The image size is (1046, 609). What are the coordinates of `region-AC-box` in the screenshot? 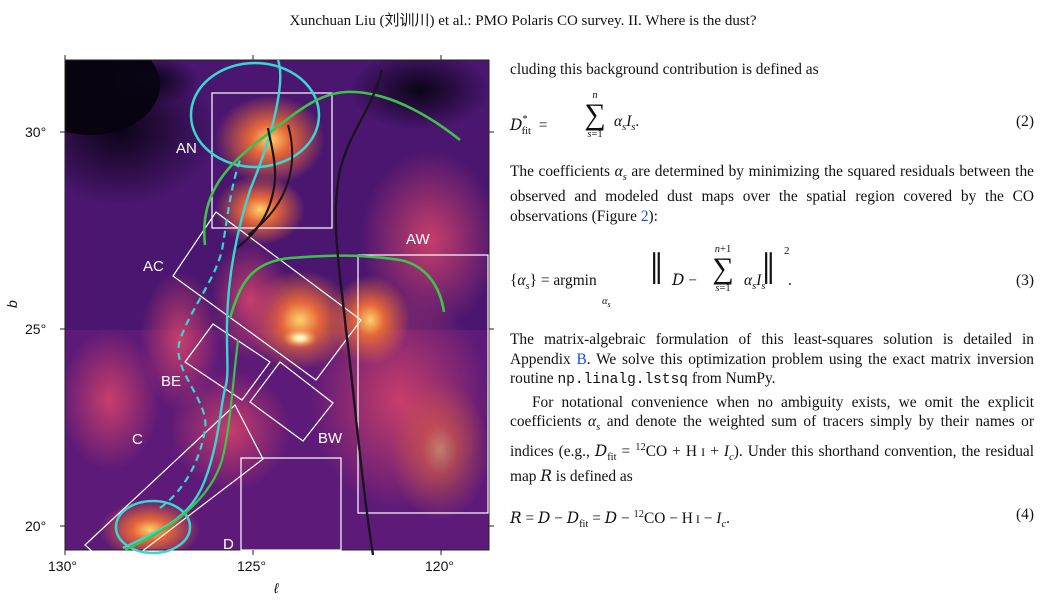 It's located at (267, 296).